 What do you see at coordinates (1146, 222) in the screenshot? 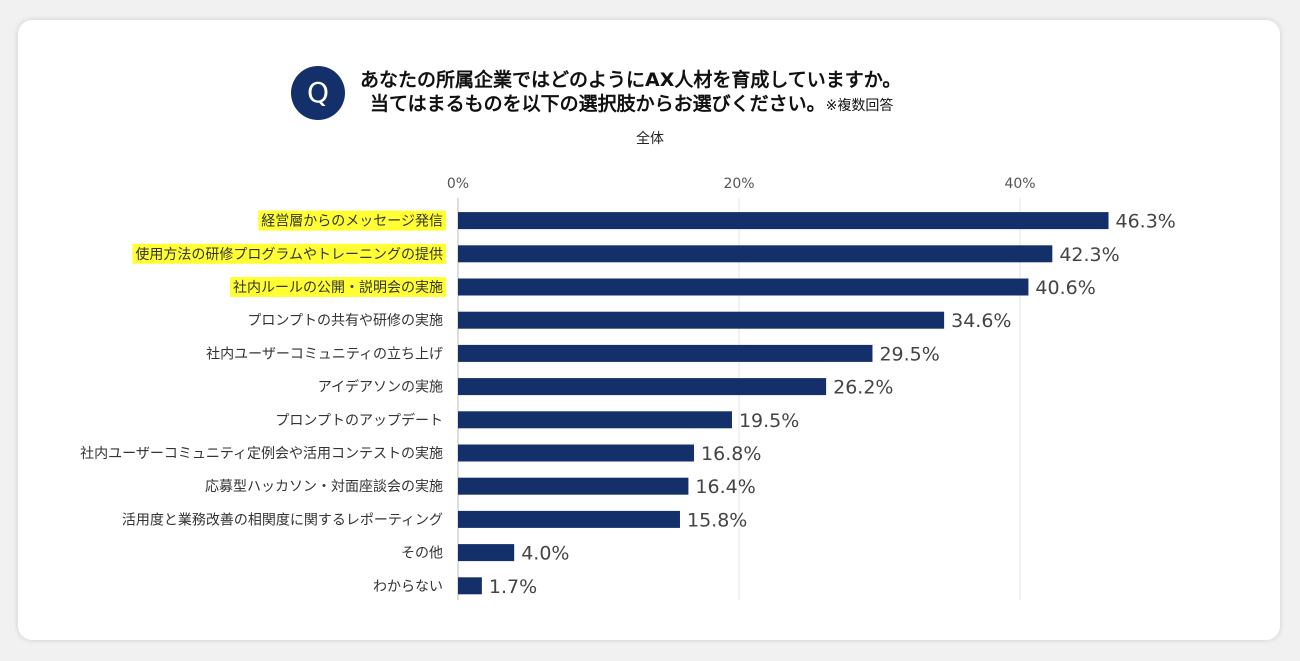
I see `value-label: 46.3%` at bounding box center [1146, 222].